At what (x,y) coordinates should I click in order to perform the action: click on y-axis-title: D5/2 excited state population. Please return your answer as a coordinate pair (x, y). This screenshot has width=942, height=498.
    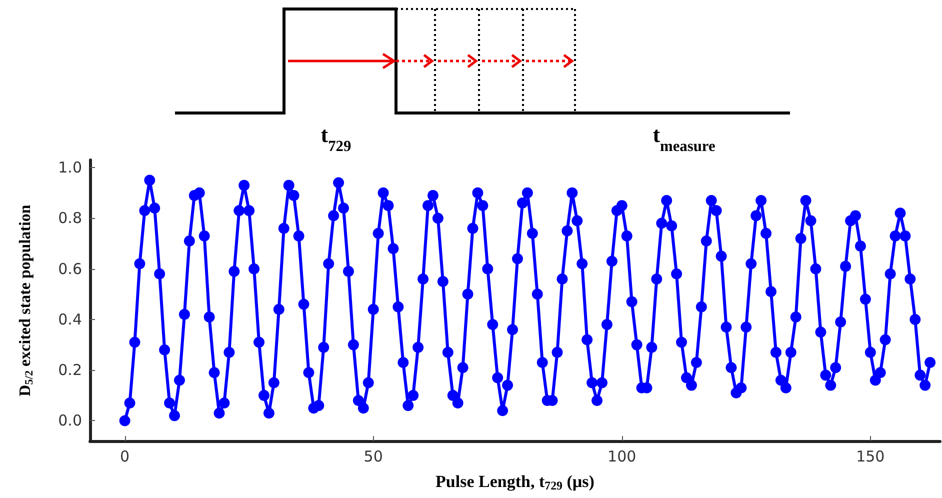
    Looking at the image, I should click on (26, 300).